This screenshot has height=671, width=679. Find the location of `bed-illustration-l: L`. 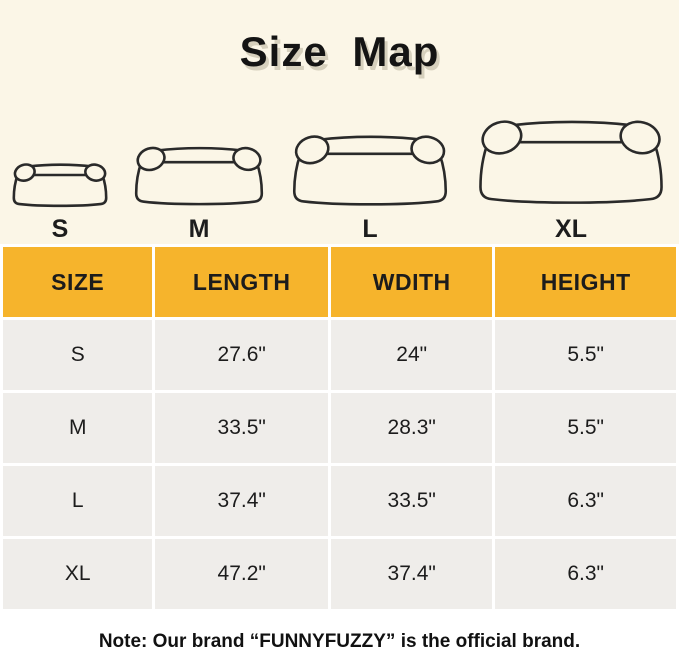

bed-illustration-l: L is located at coordinates (370, 182).